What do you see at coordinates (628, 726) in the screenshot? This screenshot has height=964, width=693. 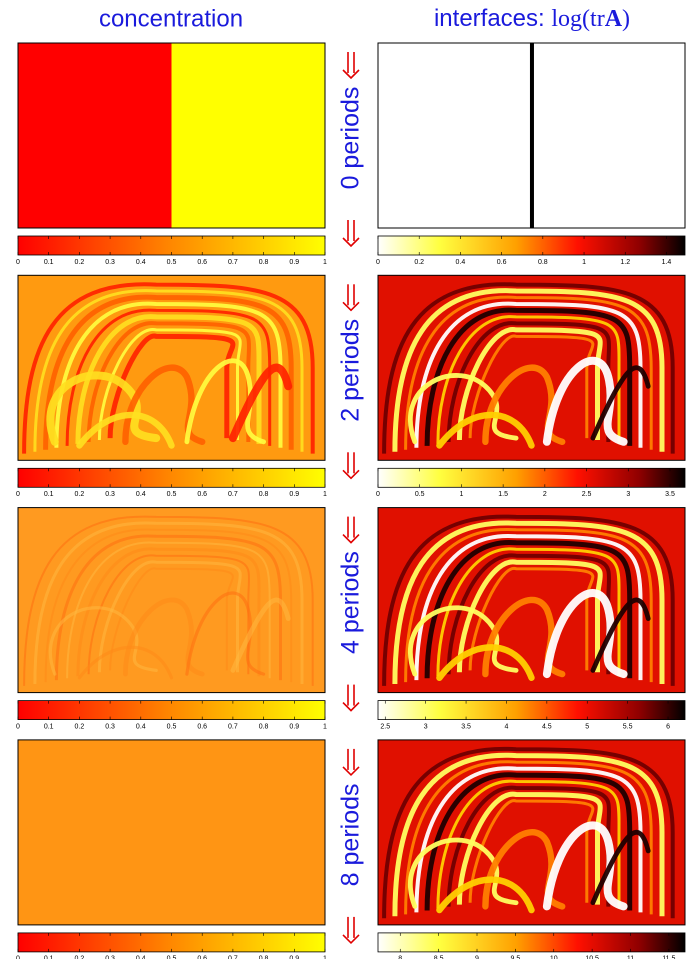 I see `colorbar-tick-label: 5.5` at bounding box center [628, 726].